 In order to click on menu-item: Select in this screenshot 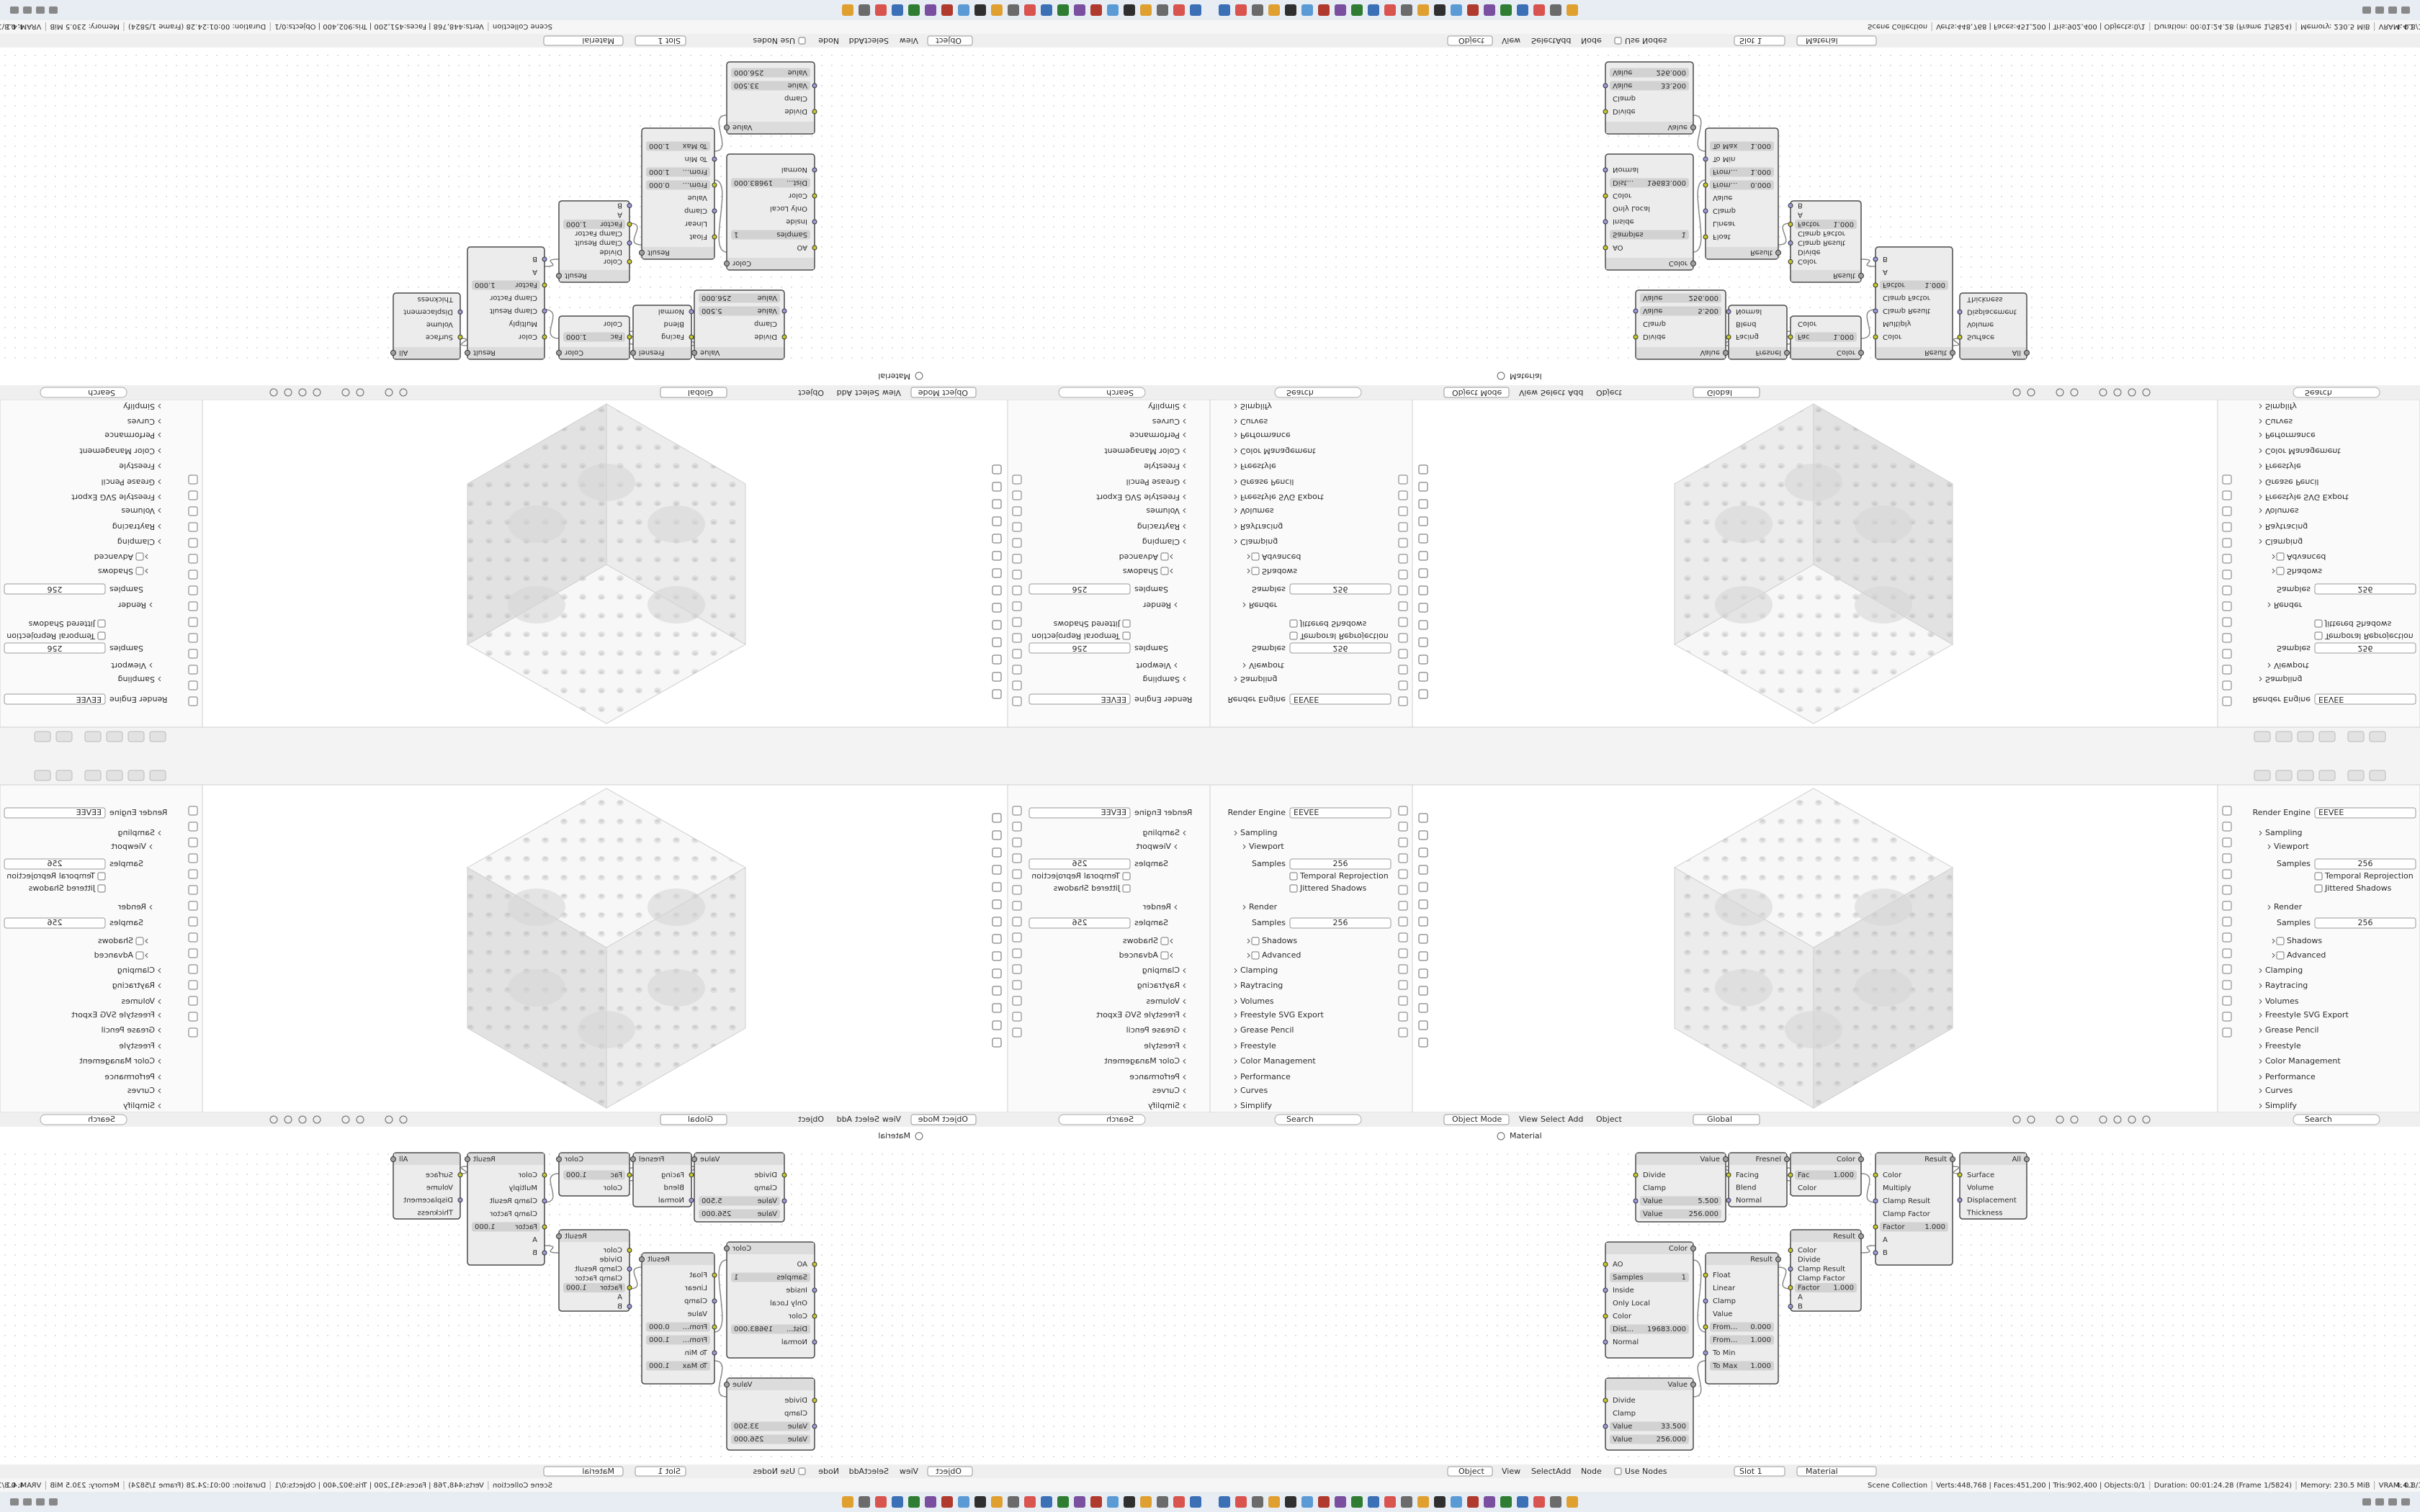, I will do `click(877, 40)`.